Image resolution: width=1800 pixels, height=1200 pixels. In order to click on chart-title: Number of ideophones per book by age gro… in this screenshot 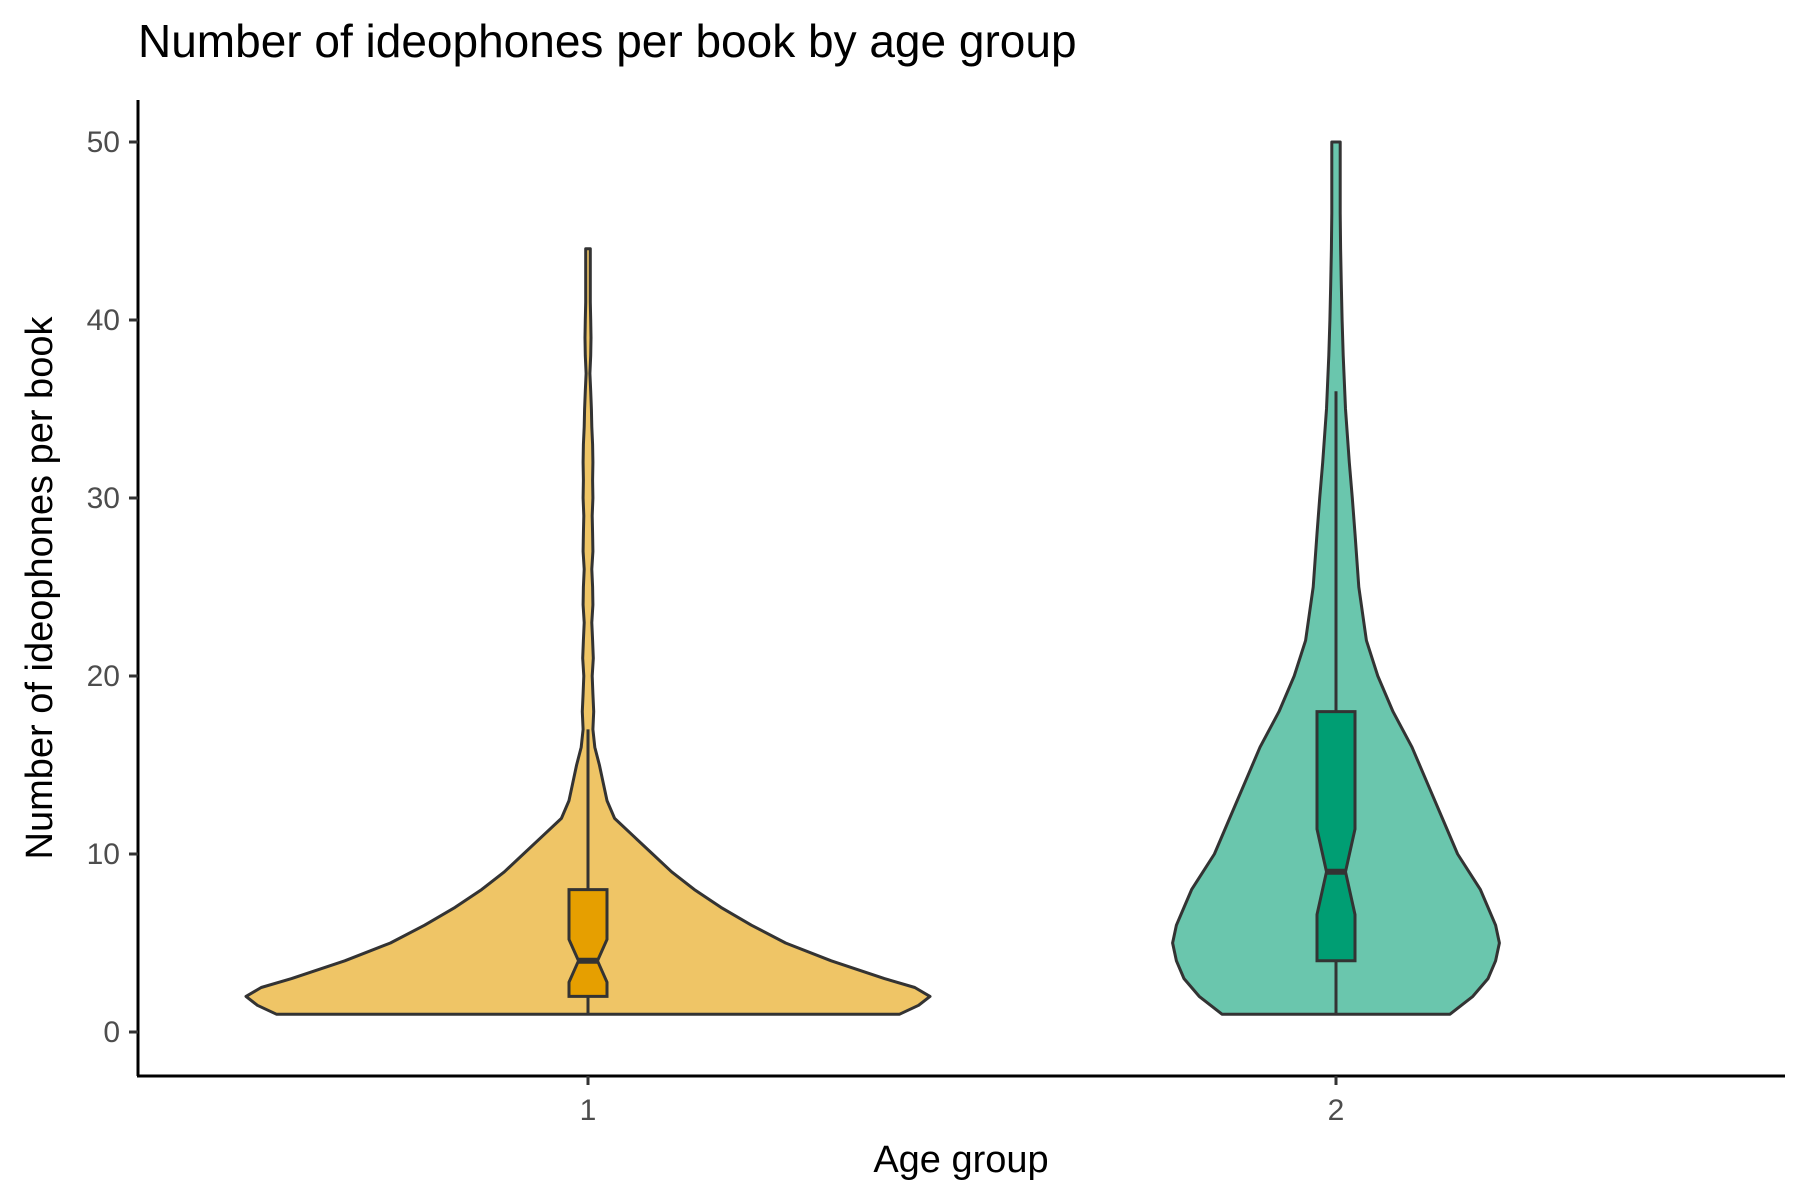, I will do `click(607, 41)`.